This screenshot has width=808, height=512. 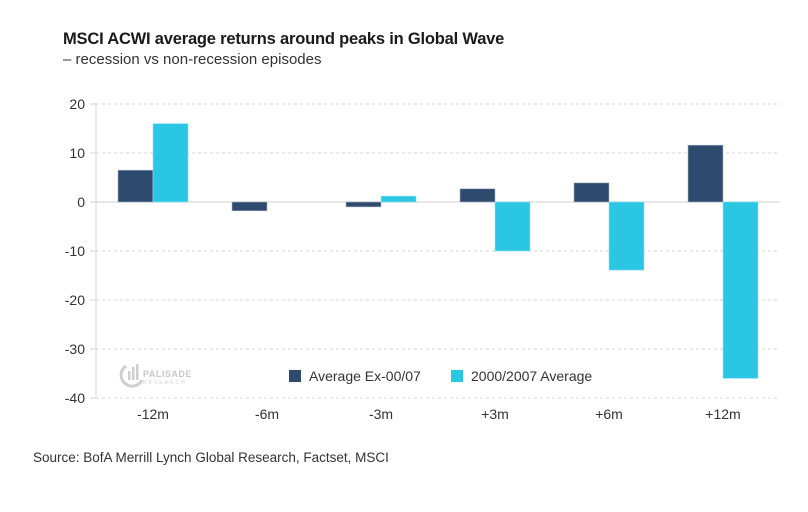 I want to click on x-tick-label: -12m, so click(x=153, y=414).